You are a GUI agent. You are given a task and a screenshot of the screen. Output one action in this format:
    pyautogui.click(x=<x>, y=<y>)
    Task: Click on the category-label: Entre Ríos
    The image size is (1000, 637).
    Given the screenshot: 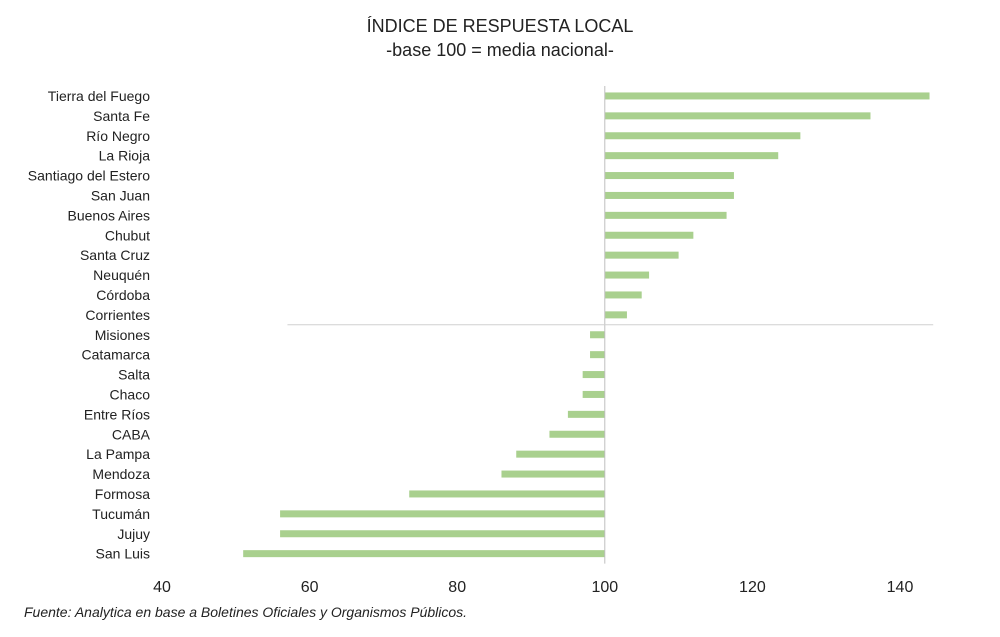 What is the action you would take?
    pyautogui.click(x=117, y=414)
    